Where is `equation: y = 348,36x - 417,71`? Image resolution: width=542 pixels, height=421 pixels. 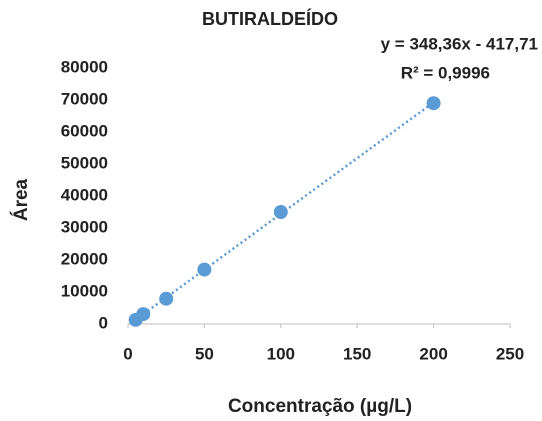
equation: y = 348,36x - 417,71 is located at coordinates (459, 43).